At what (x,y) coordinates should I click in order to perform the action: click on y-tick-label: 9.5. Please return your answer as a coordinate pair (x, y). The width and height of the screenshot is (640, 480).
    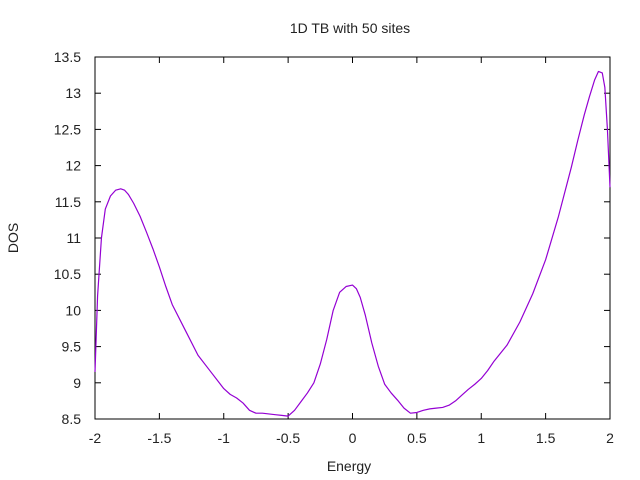
    Looking at the image, I should click on (72, 347).